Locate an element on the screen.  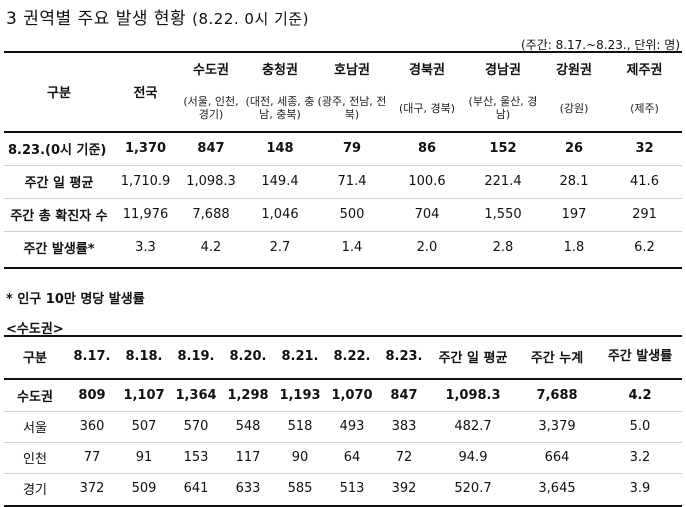
table-cell: 197 is located at coordinates (574, 214).